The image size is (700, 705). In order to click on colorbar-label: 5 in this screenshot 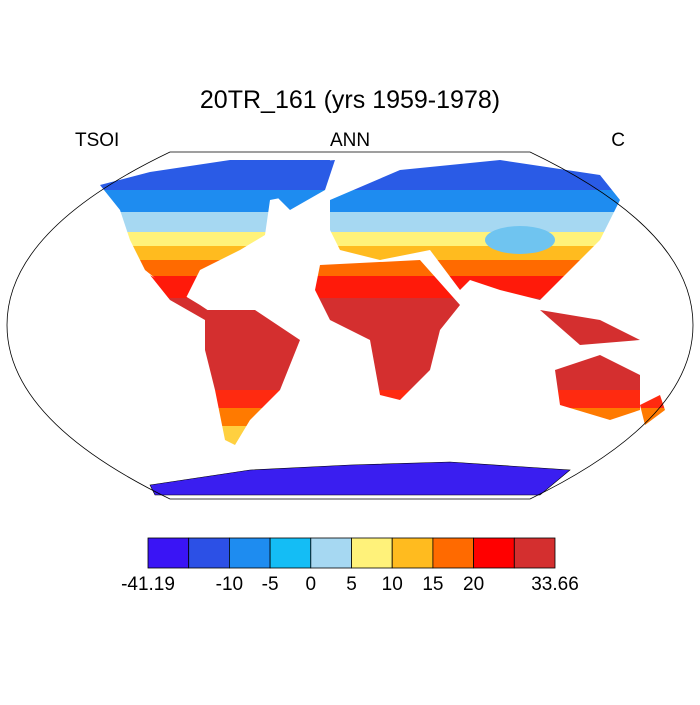, I will do `click(351, 584)`.